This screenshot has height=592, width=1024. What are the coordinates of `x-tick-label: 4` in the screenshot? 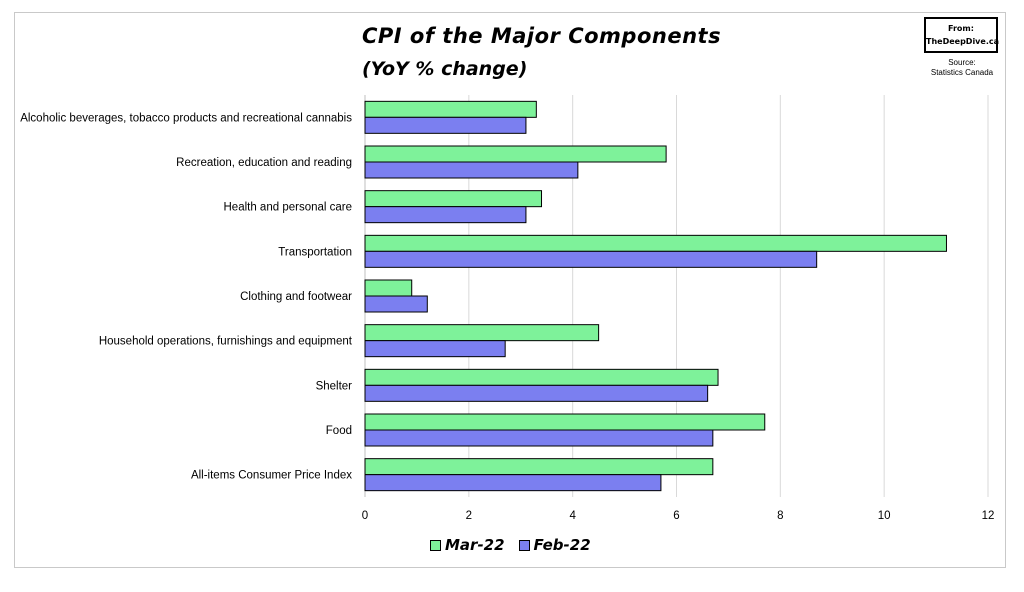 It's located at (572, 516).